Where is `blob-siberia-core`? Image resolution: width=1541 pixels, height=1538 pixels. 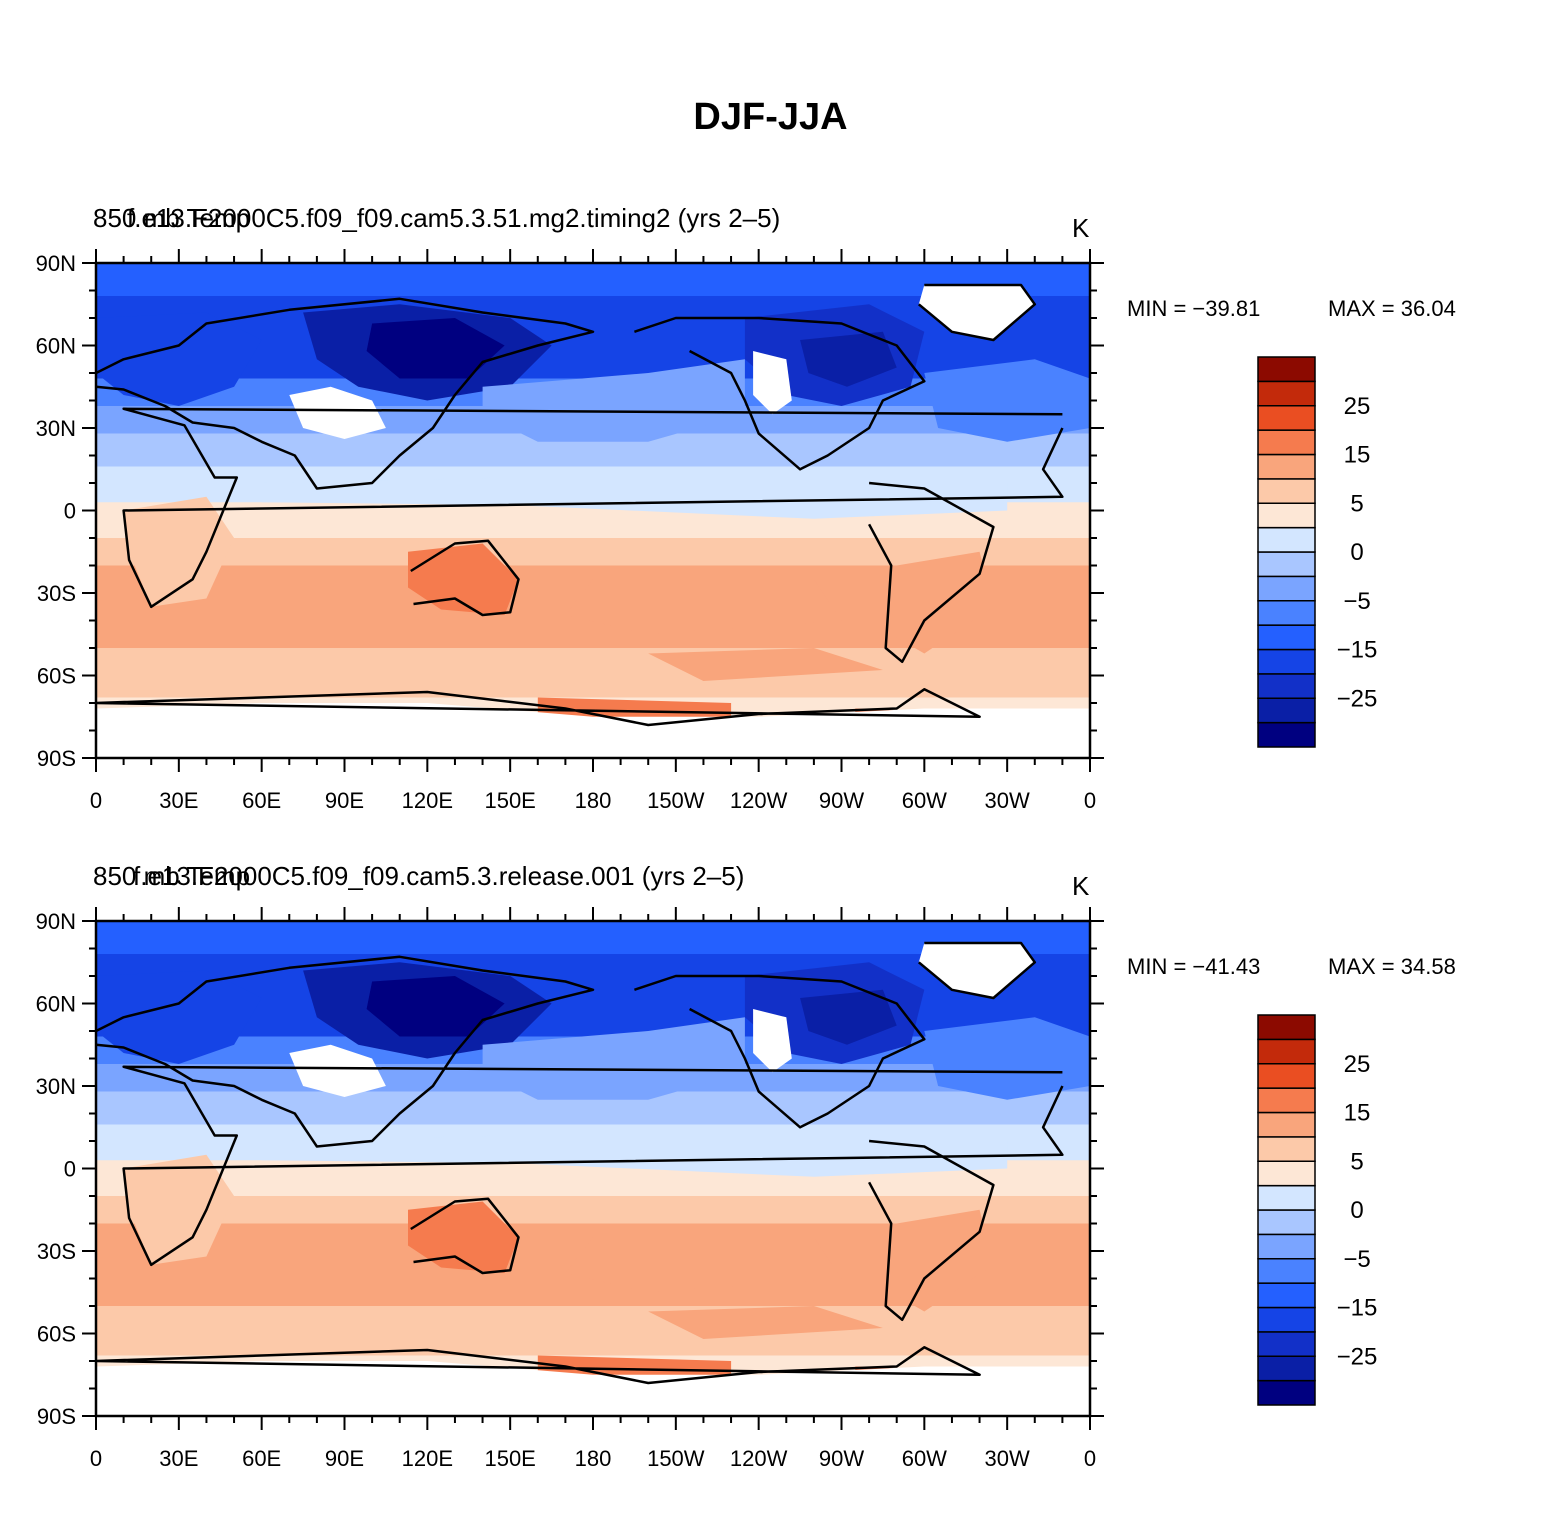 blob-siberia-core is located at coordinates (435, 348).